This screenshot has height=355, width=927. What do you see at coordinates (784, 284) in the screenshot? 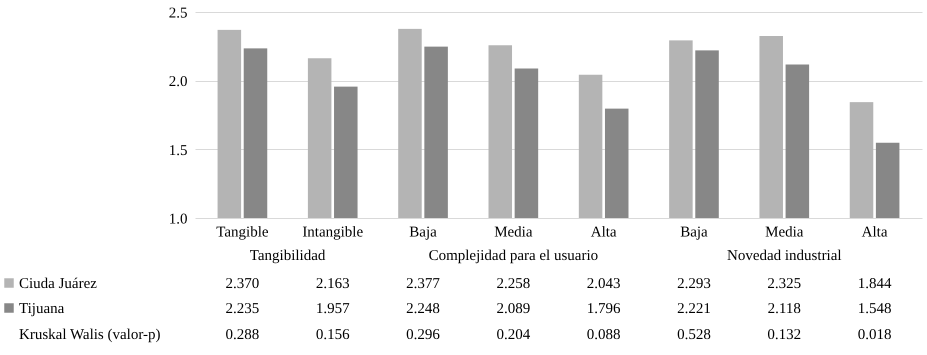
I see `data-label: 2.325` at bounding box center [784, 284].